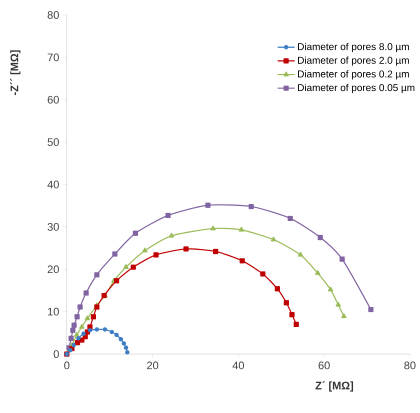  I want to click on x-tick-label: 60, so click(324, 366).